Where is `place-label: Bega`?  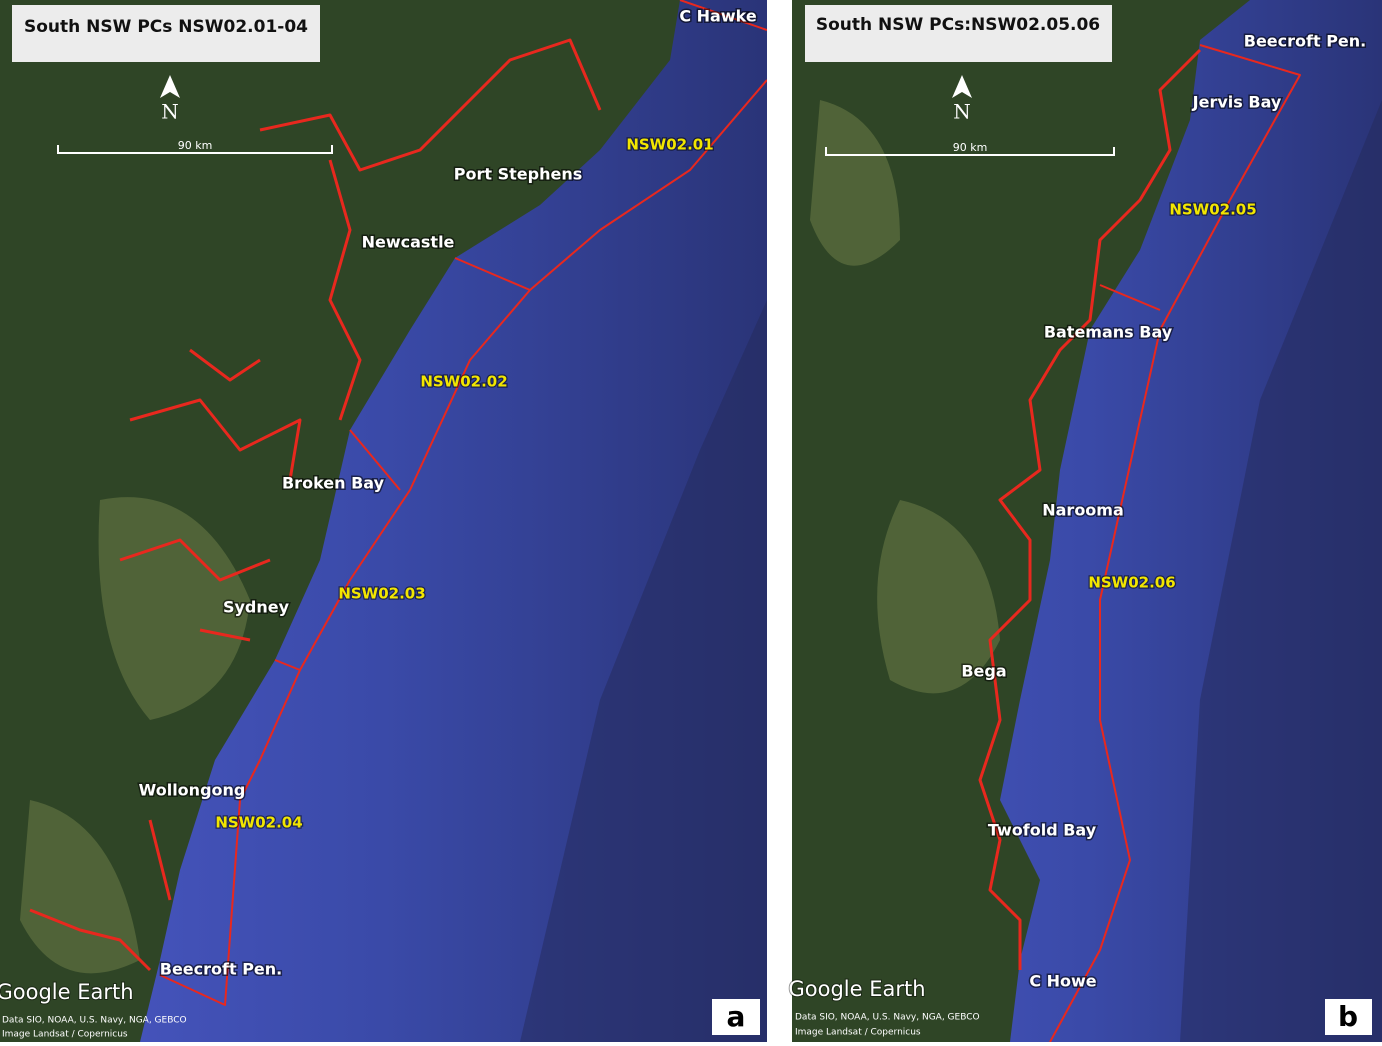 place-label: Bega is located at coordinates (983, 671).